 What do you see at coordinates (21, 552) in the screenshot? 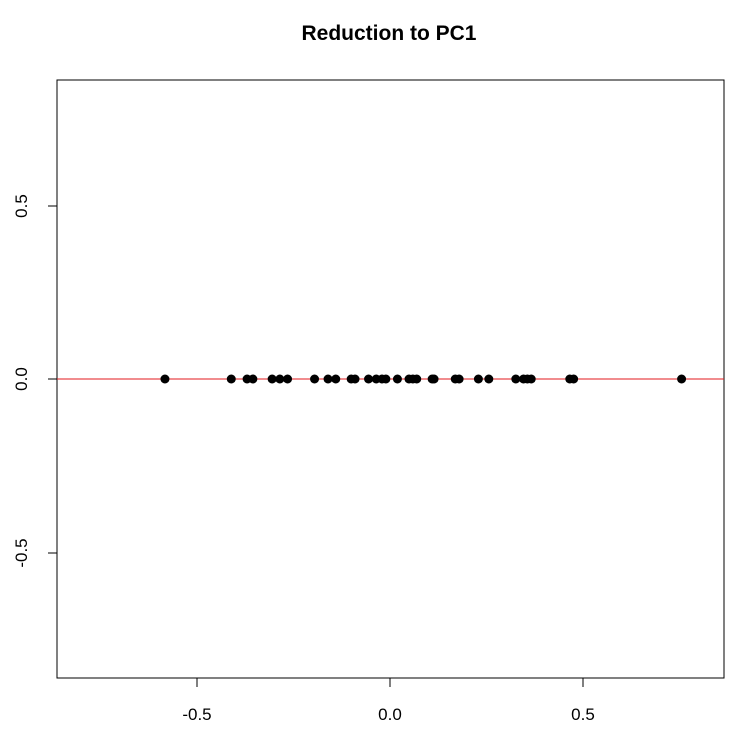
I see `y-tick-label: -0.5` at bounding box center [21, 552].